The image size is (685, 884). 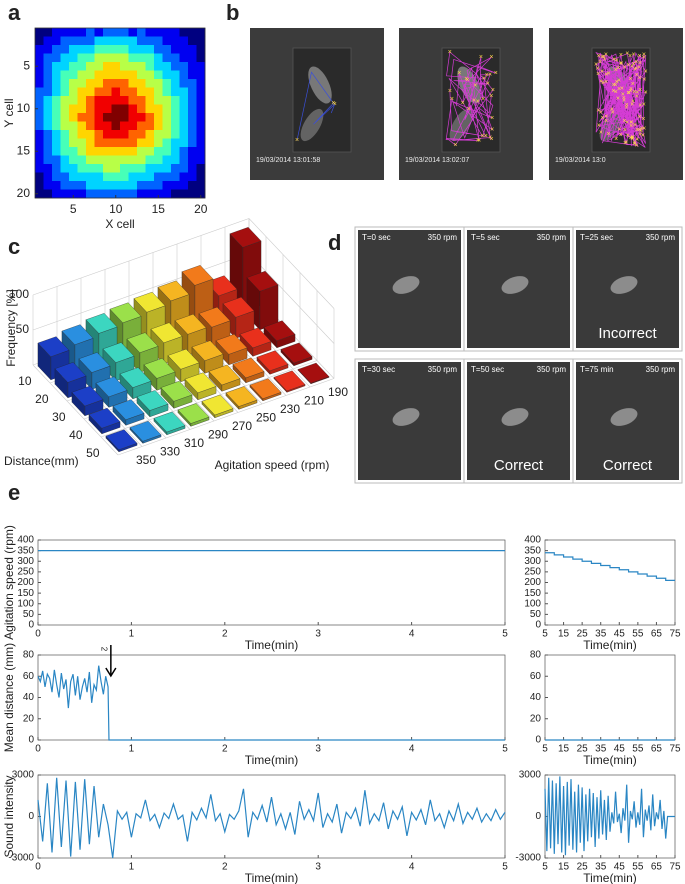 What do you see at coordinates (519, 465) in the screenshot?
I see `frame-result: Correct` at bounding box center [519, 465].